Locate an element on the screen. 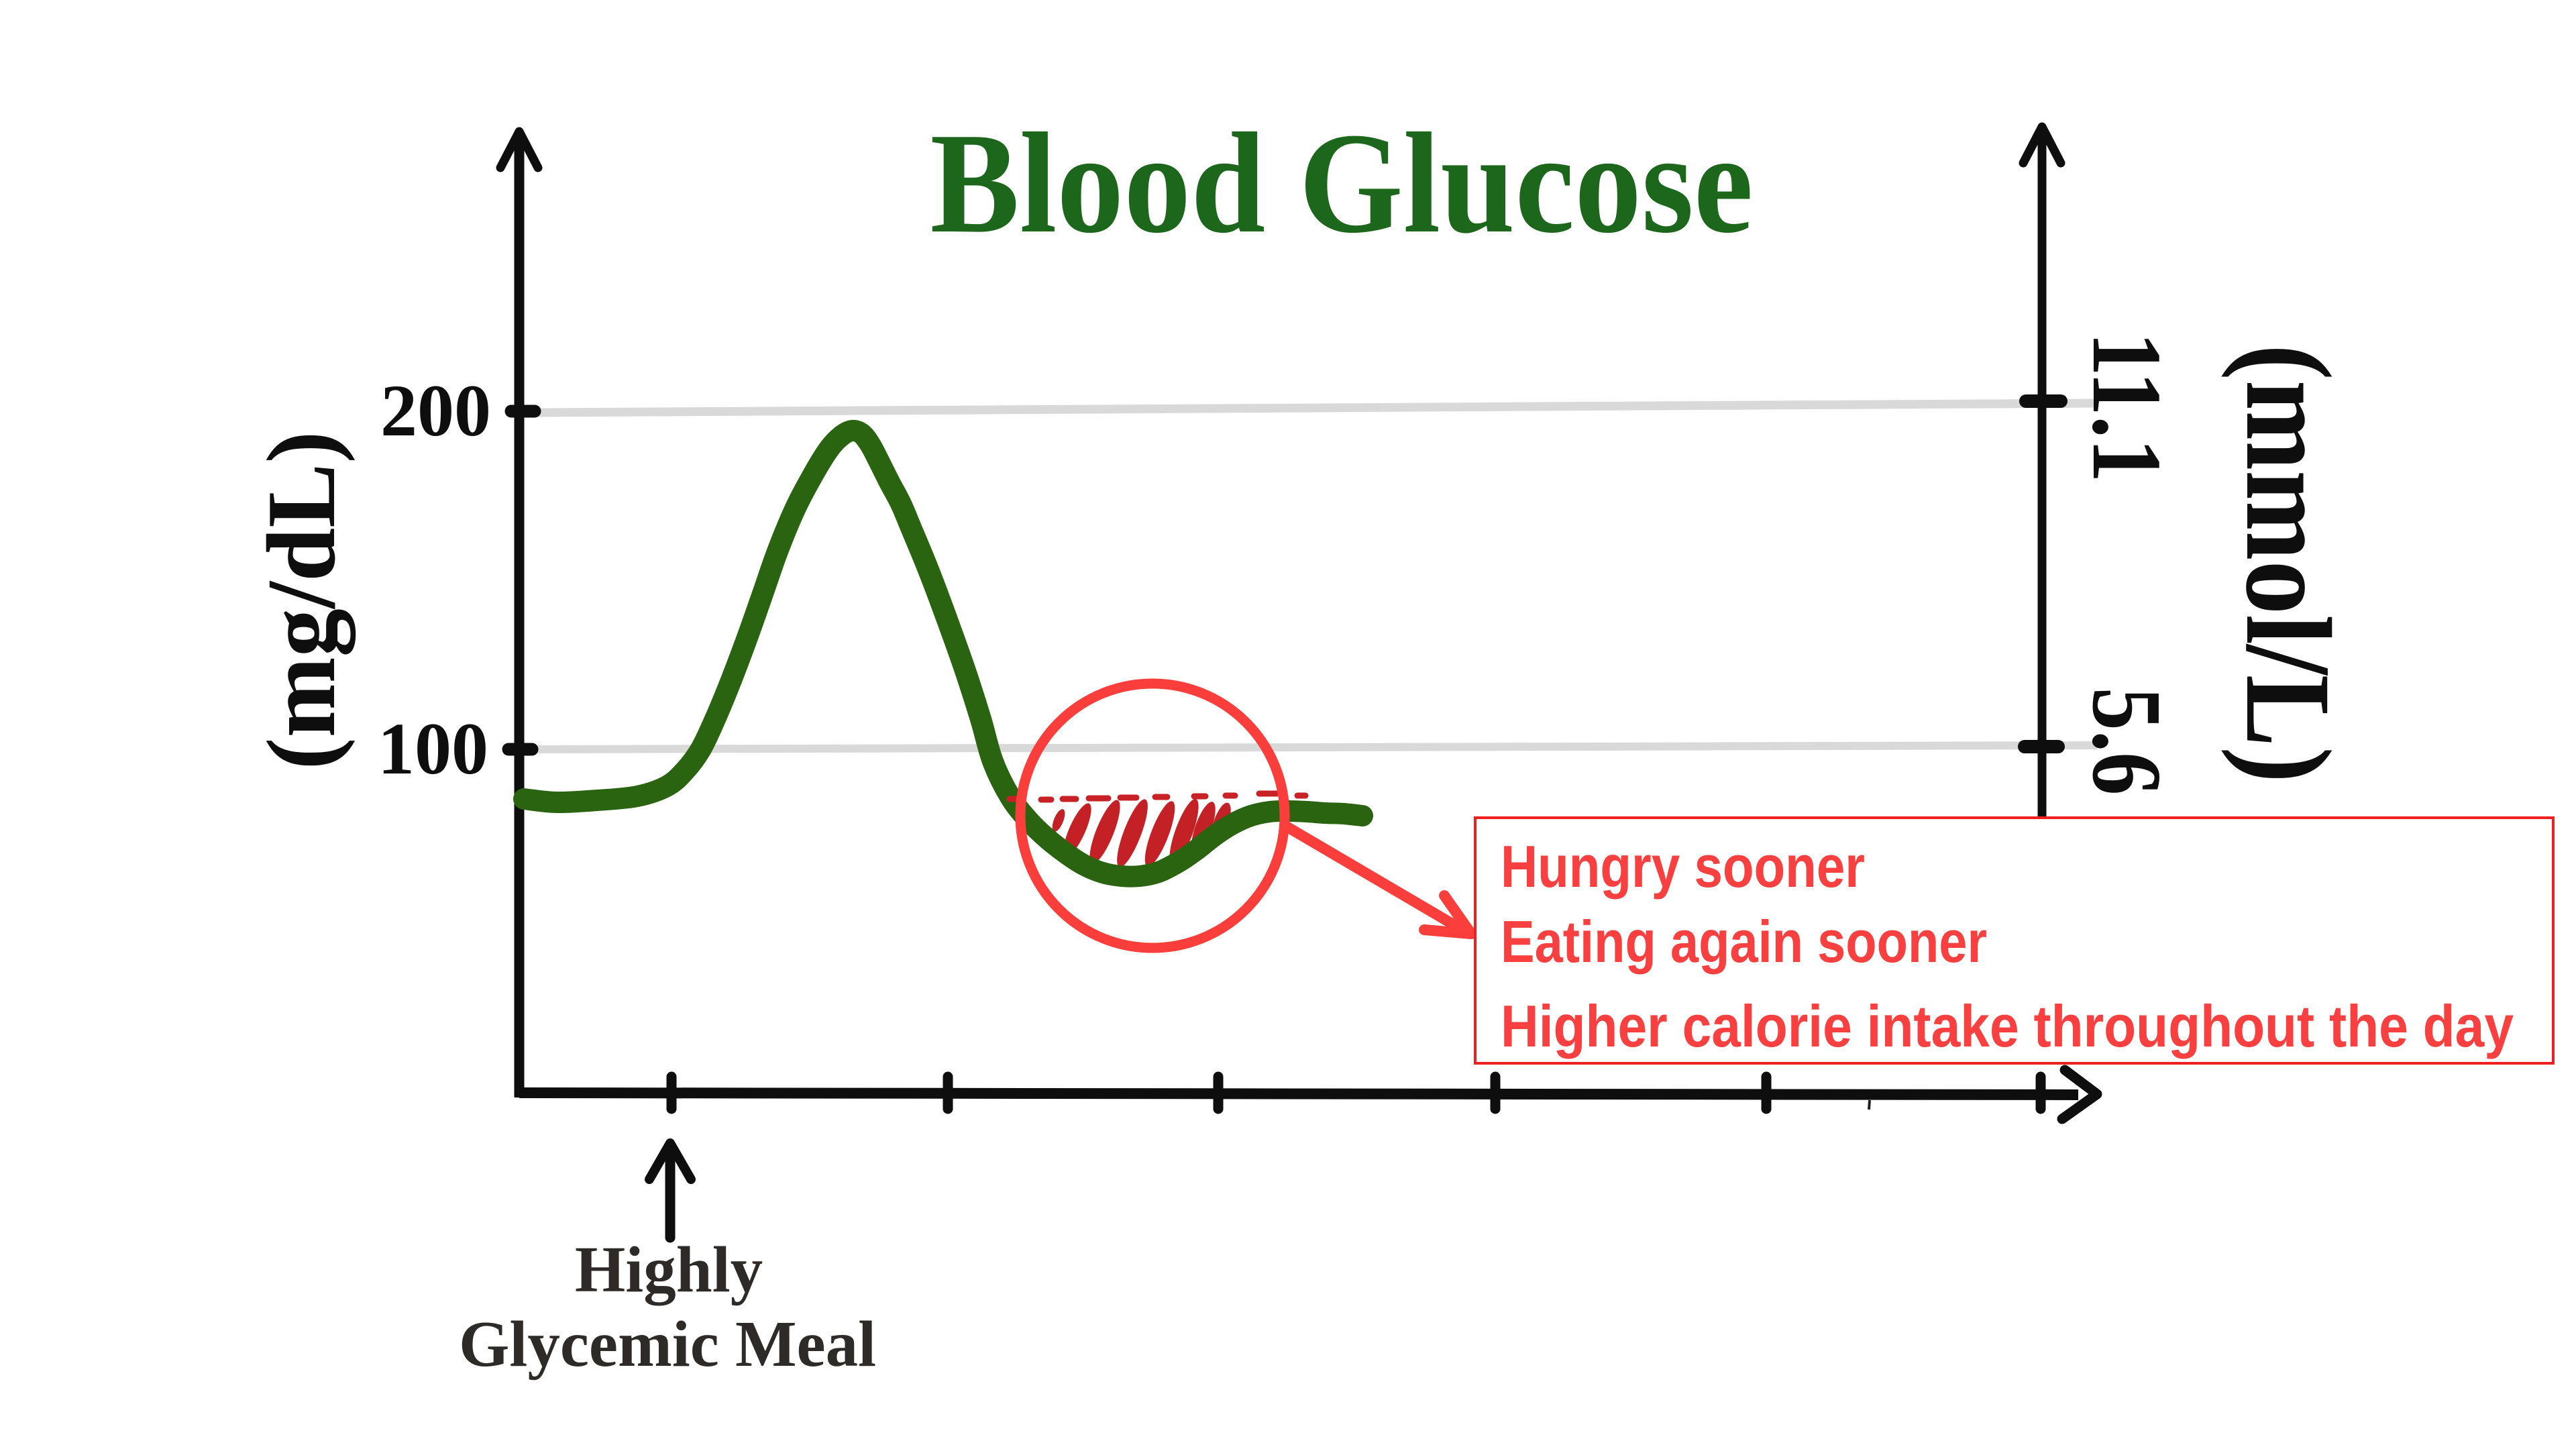 Image resolution: width=2576 pixels, height=1449 pixels. svg-text: Eating again sooner is located at coordinates (1744, 941).